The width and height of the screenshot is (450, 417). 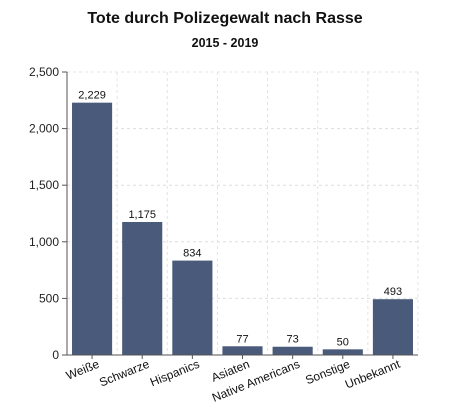 What do you see at coordinates (225, 18) in the screenshot?
I see `chart-title: Tote durch Polizegewalt nach Rasse` at bounding box center [225, 18].